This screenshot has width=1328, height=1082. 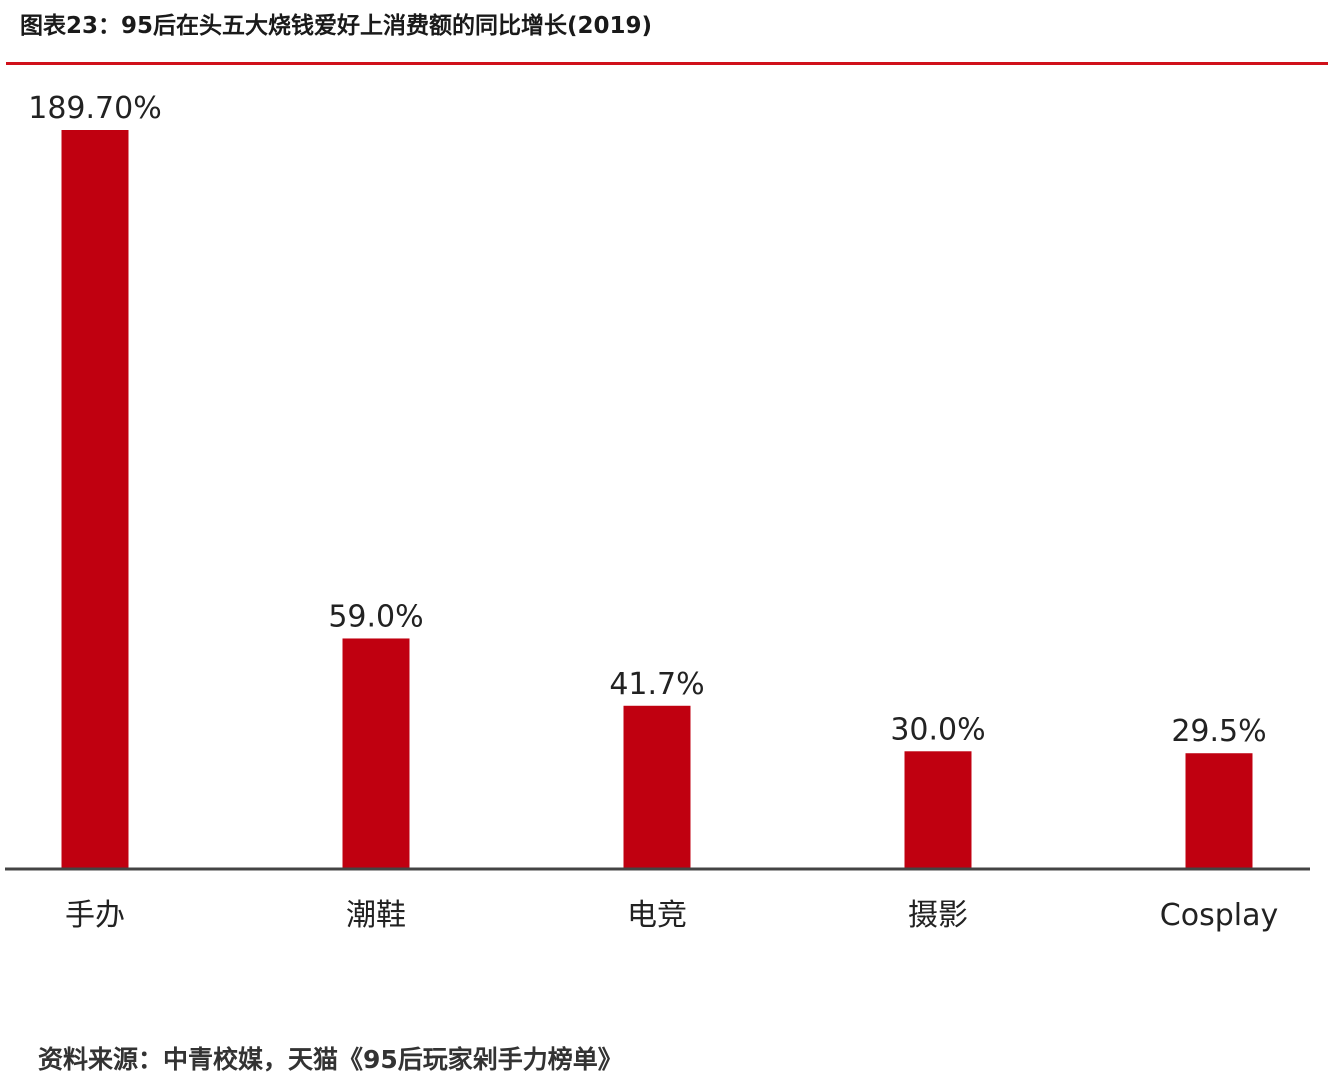 What do you see at coordinates (1219, 915) in the screenshot?
I see `category-label-4: Cosplay` at bounding box center [1219, 915].